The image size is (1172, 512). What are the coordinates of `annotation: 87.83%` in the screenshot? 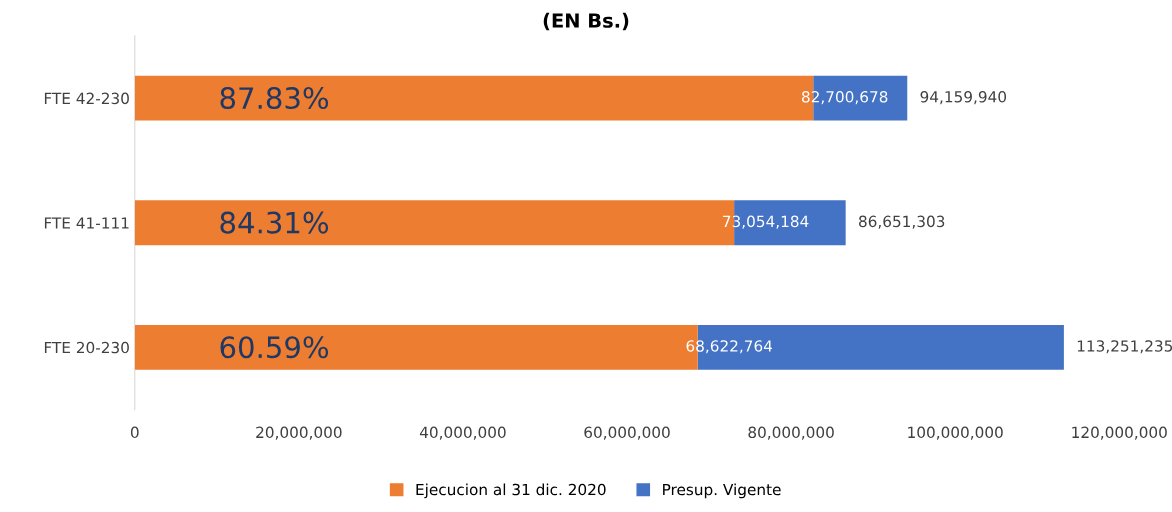 It's located at (274, 98).